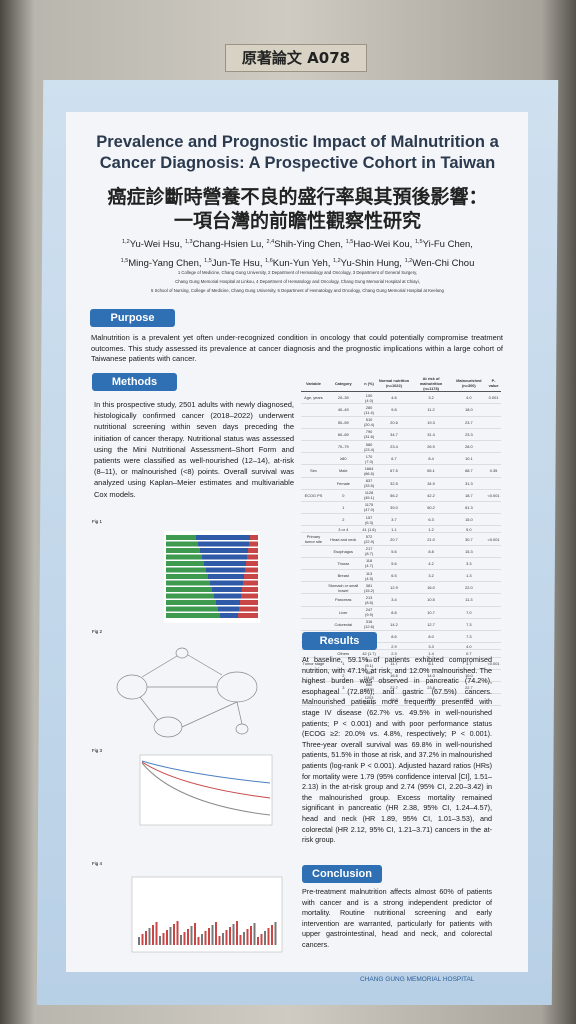 This screenshot has height=1024, width=576. What do you see at coordinates (343, 495) in the screenshot?
I see `table-cell: 0` at bounding box center [343, 495].